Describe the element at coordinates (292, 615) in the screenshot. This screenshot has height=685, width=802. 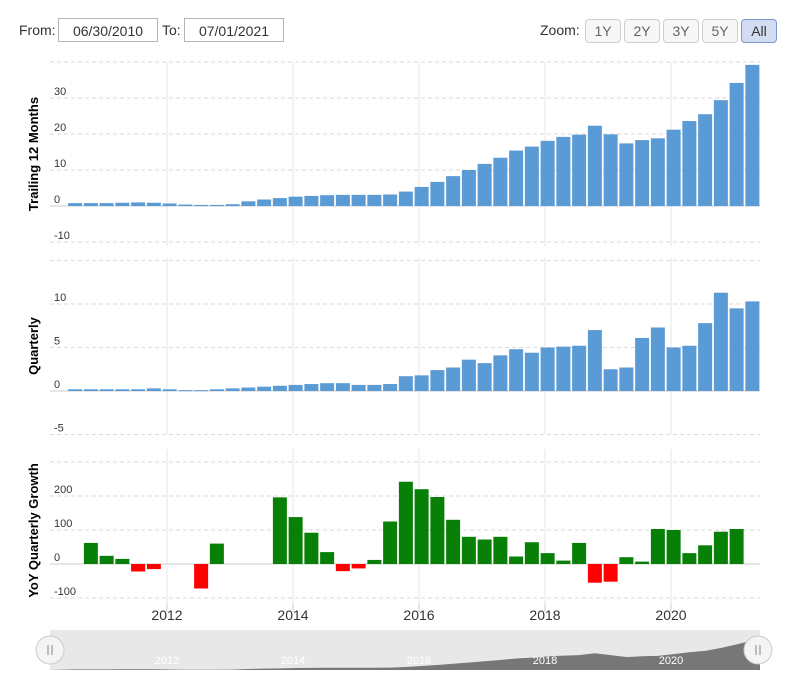
I see `x-tick-label: 2014` at that location.